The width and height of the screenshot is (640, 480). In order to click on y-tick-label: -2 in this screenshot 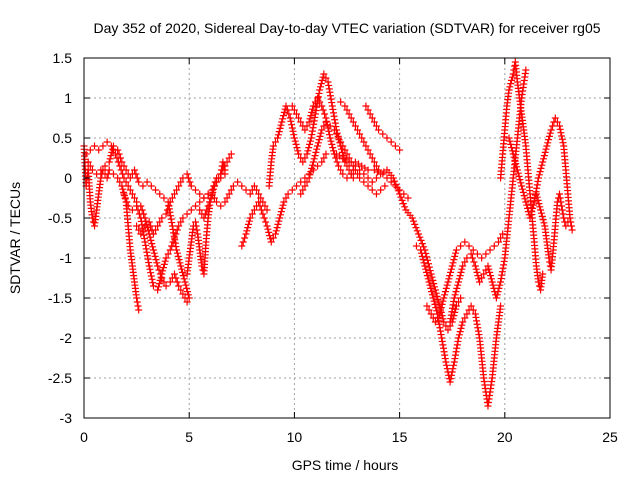, I will do `click(66, 338)`.